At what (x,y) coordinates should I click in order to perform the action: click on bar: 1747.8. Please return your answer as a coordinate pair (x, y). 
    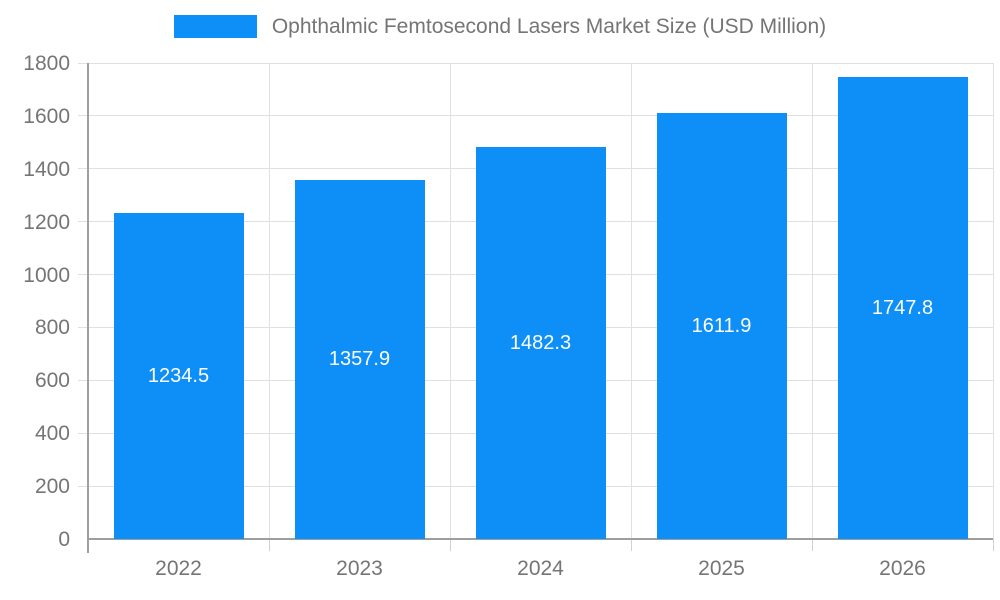
    Looking at the image, I should click on (902, 307).